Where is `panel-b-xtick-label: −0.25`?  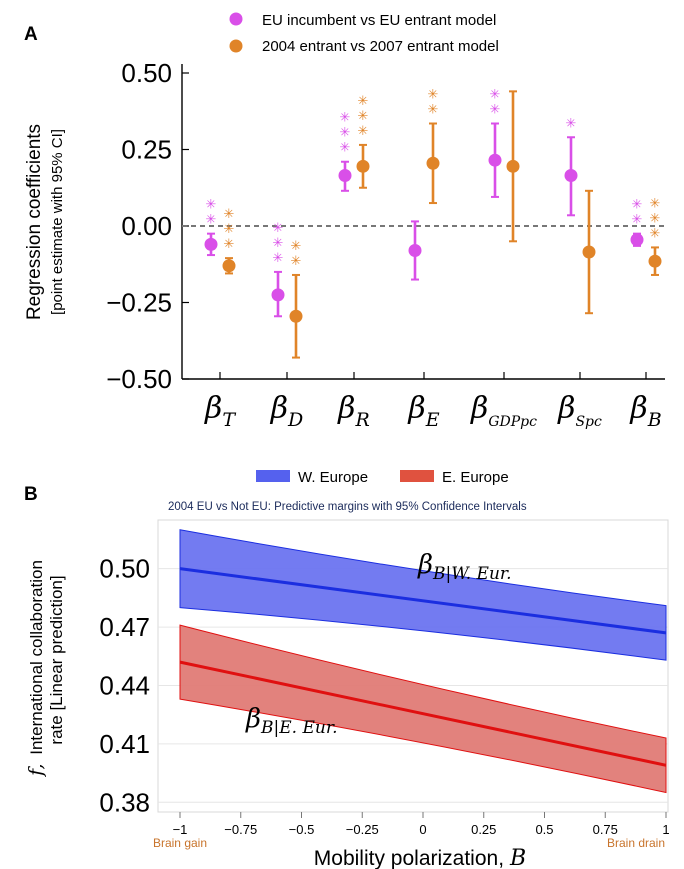 panel-b-xtick-label: −0.25 is located at coordinates (362, 829).